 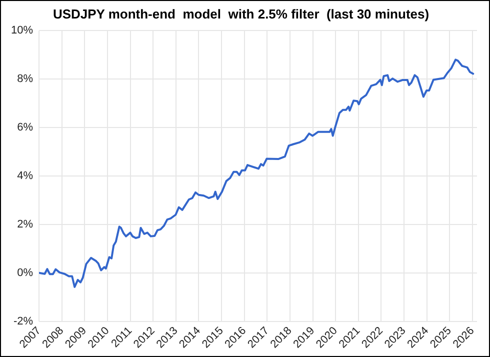 What do you see at coordinates (25, 272) in the screenshot?
I see `y-tick-label: 0%` at bounding box center [25, 272].